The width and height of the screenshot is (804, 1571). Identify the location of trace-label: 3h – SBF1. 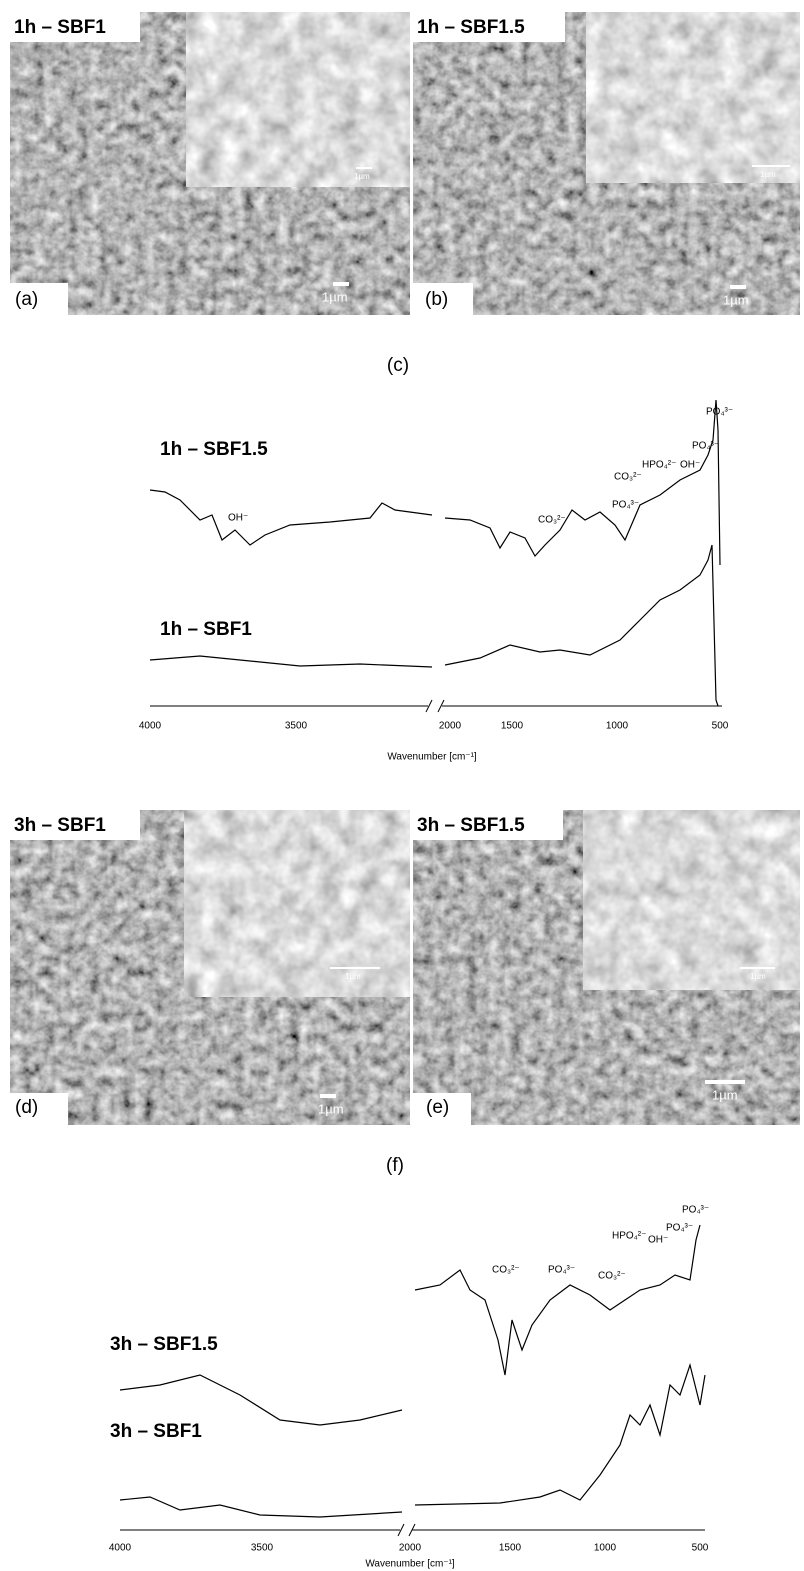
(156, 1431).